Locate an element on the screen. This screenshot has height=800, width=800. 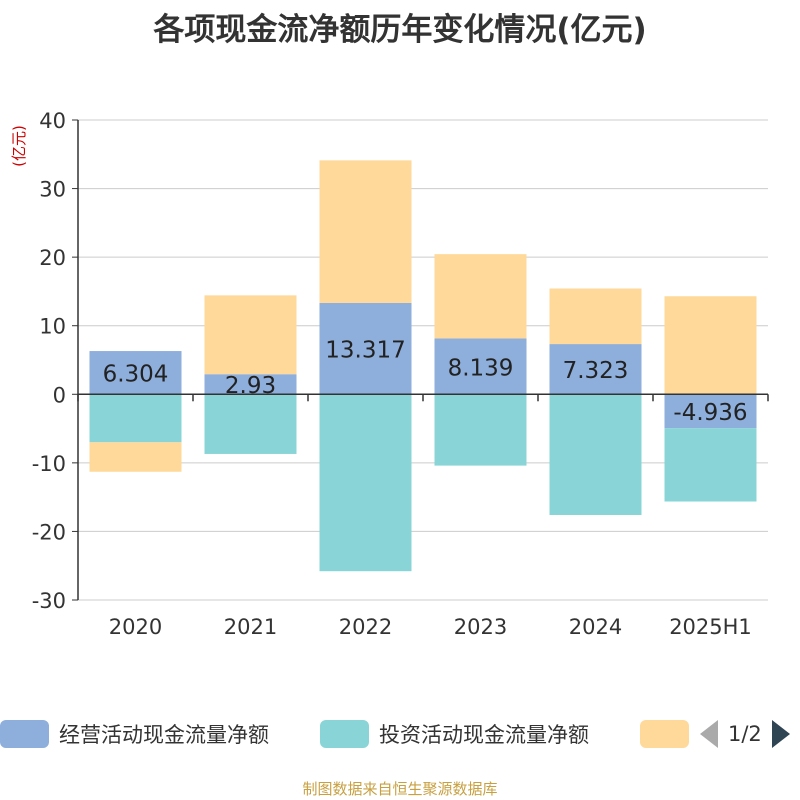
legend-item-third is located at coordinates (669, 734).